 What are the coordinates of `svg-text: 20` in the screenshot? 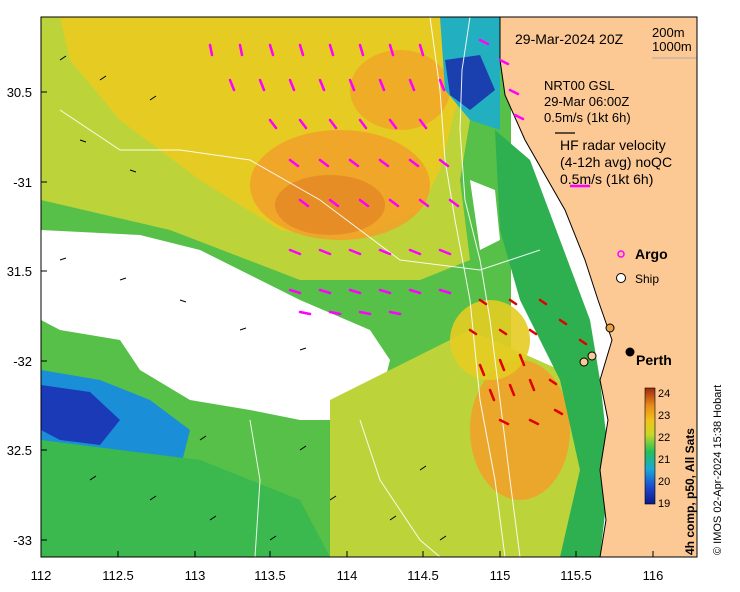 It's located at (664, 482).